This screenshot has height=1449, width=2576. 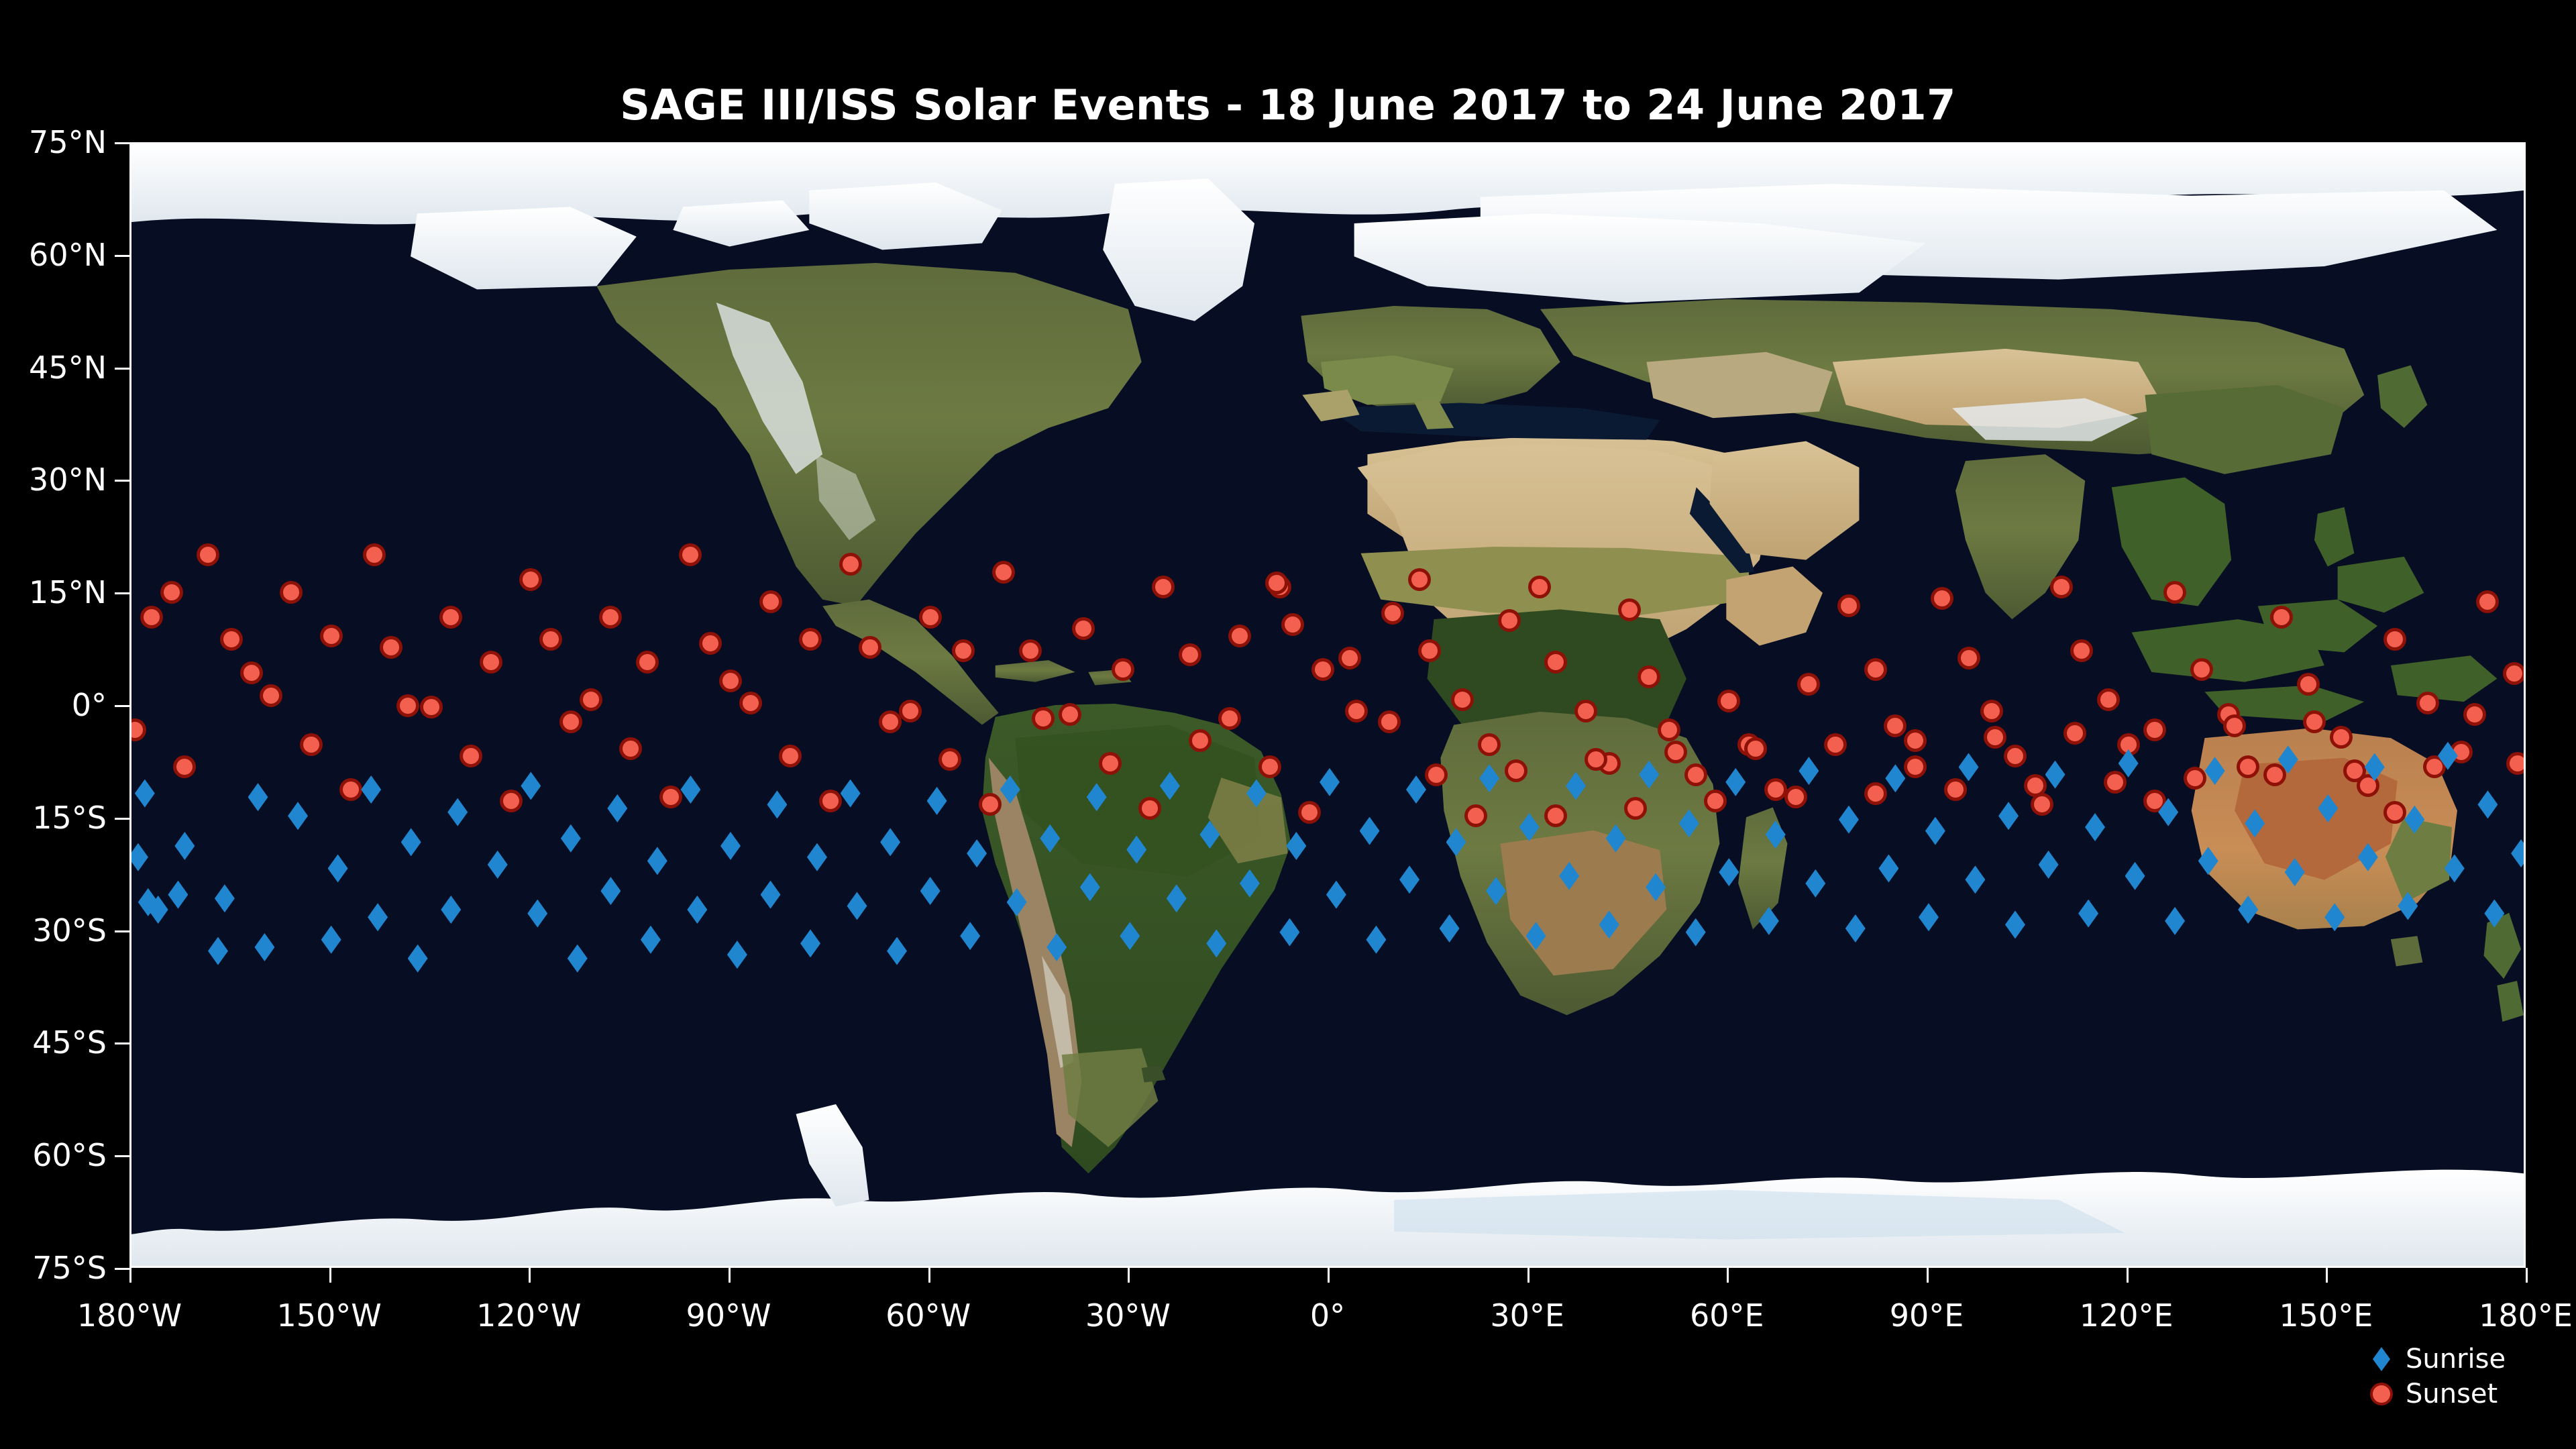 I want to click on legend-item-sunrise: Sunrise, so click(x=2462, y=1359).